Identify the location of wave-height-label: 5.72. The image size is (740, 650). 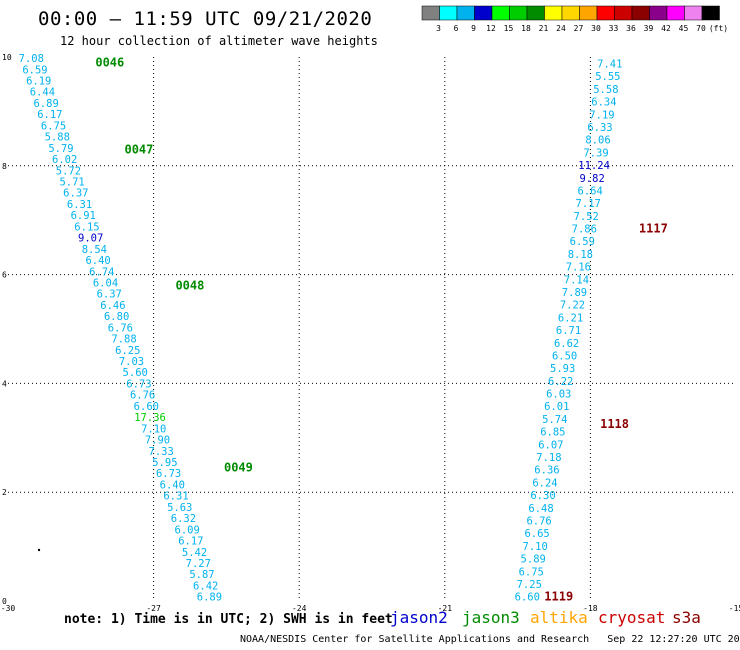
(68, 171).